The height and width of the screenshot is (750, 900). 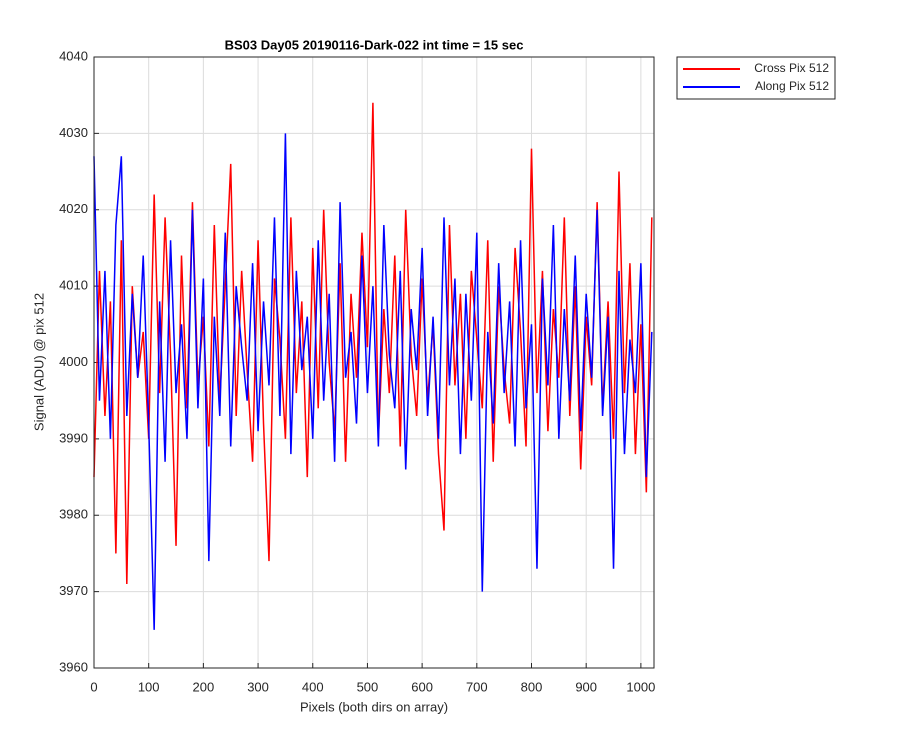 What do you see at coordinates (374, 706) in the screenshot?
I see `x-axis-label: Pixels (both dirs on array)` at bounding box center [374, 706].